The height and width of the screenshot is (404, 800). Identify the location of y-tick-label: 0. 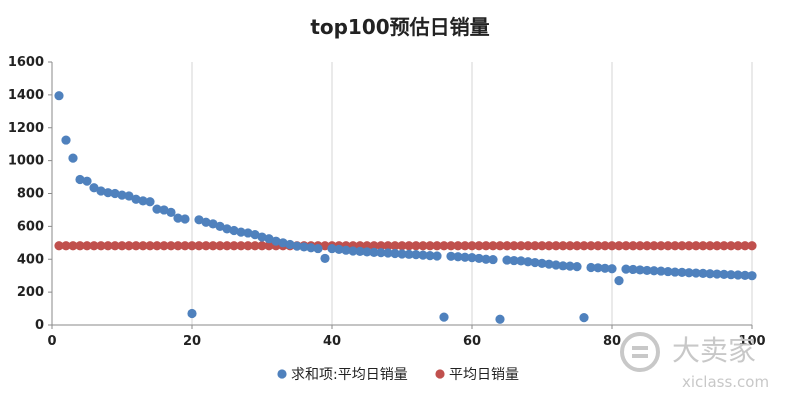
(39, 325).